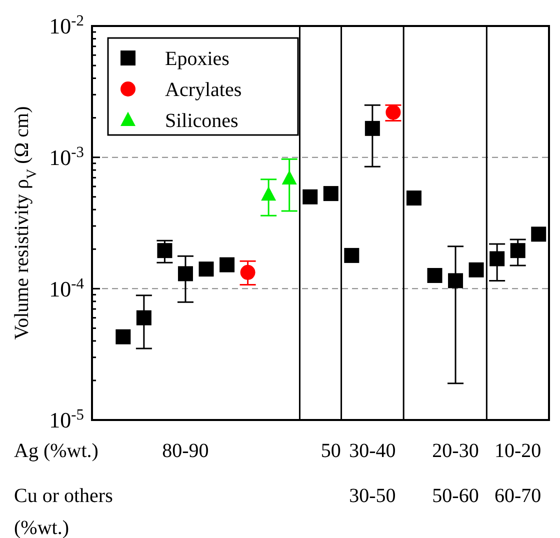 The image size is (560, 538). I want to click on text: 30-50, so click(372, 496).